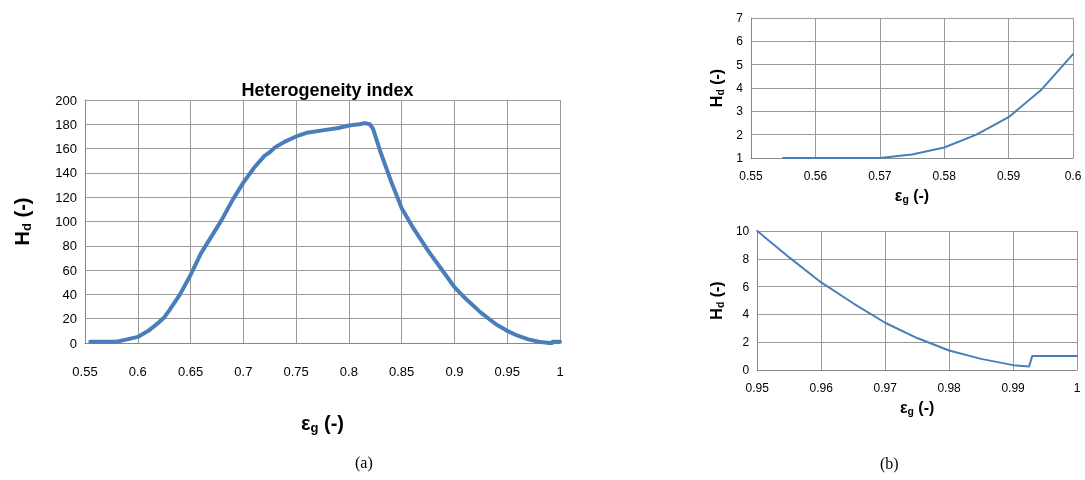  What do you see at coordinates (740, 158) in the screenshot?
I see `y-tick-label: 1` at bounding box center [740, 158].